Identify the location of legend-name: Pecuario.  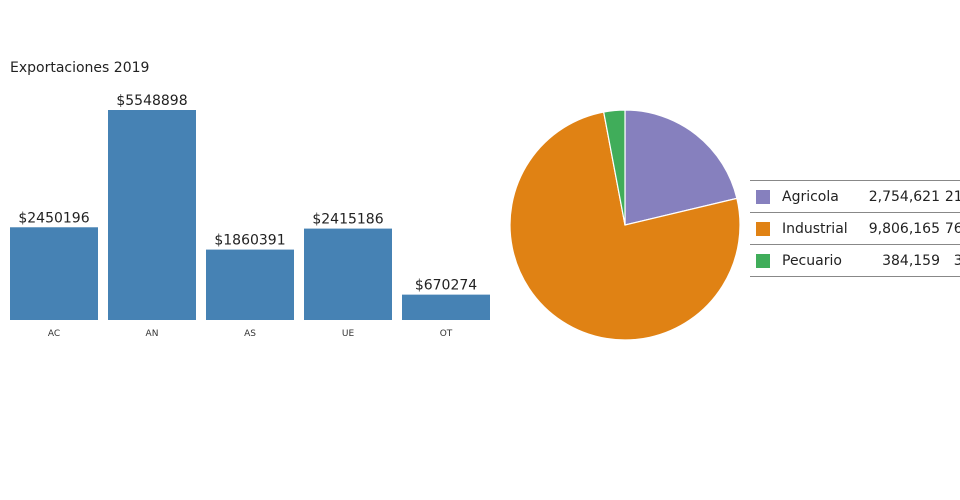
(812, 260).